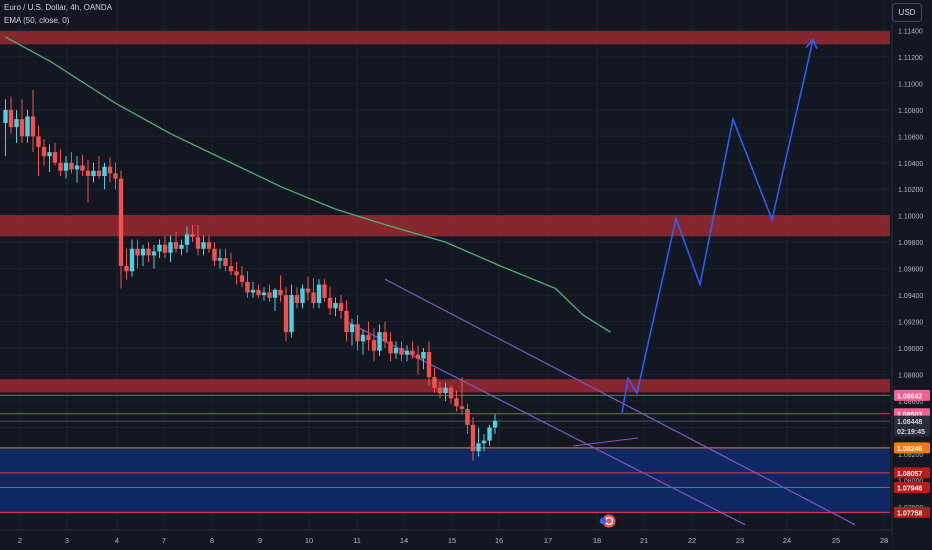  I want to click on x-tick-label: 15, so click(452, 540).